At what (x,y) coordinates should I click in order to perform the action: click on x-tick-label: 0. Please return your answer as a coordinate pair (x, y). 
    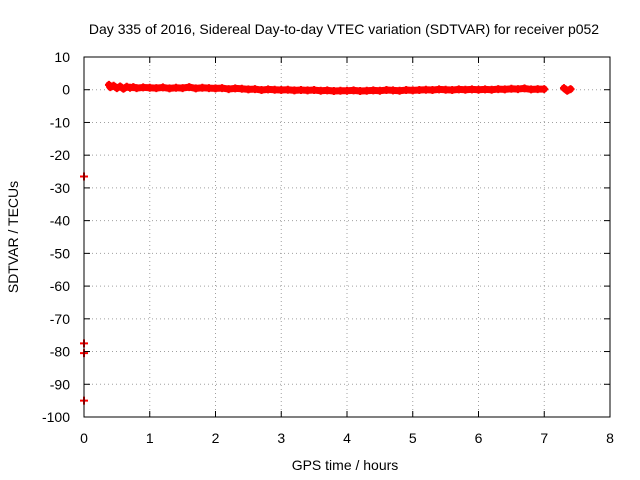
    Looking at the image, I should click on (84, 438).